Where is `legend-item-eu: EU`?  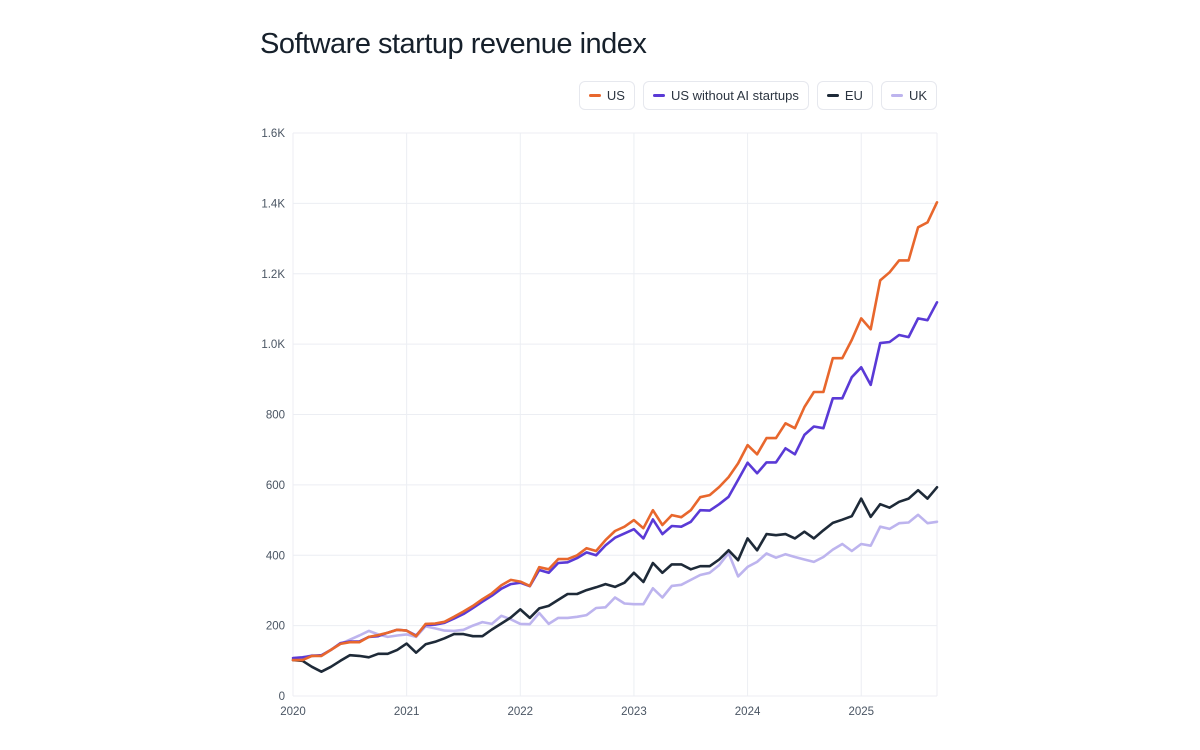
legend-item-eu: EU is located at coordinates (844, 95).